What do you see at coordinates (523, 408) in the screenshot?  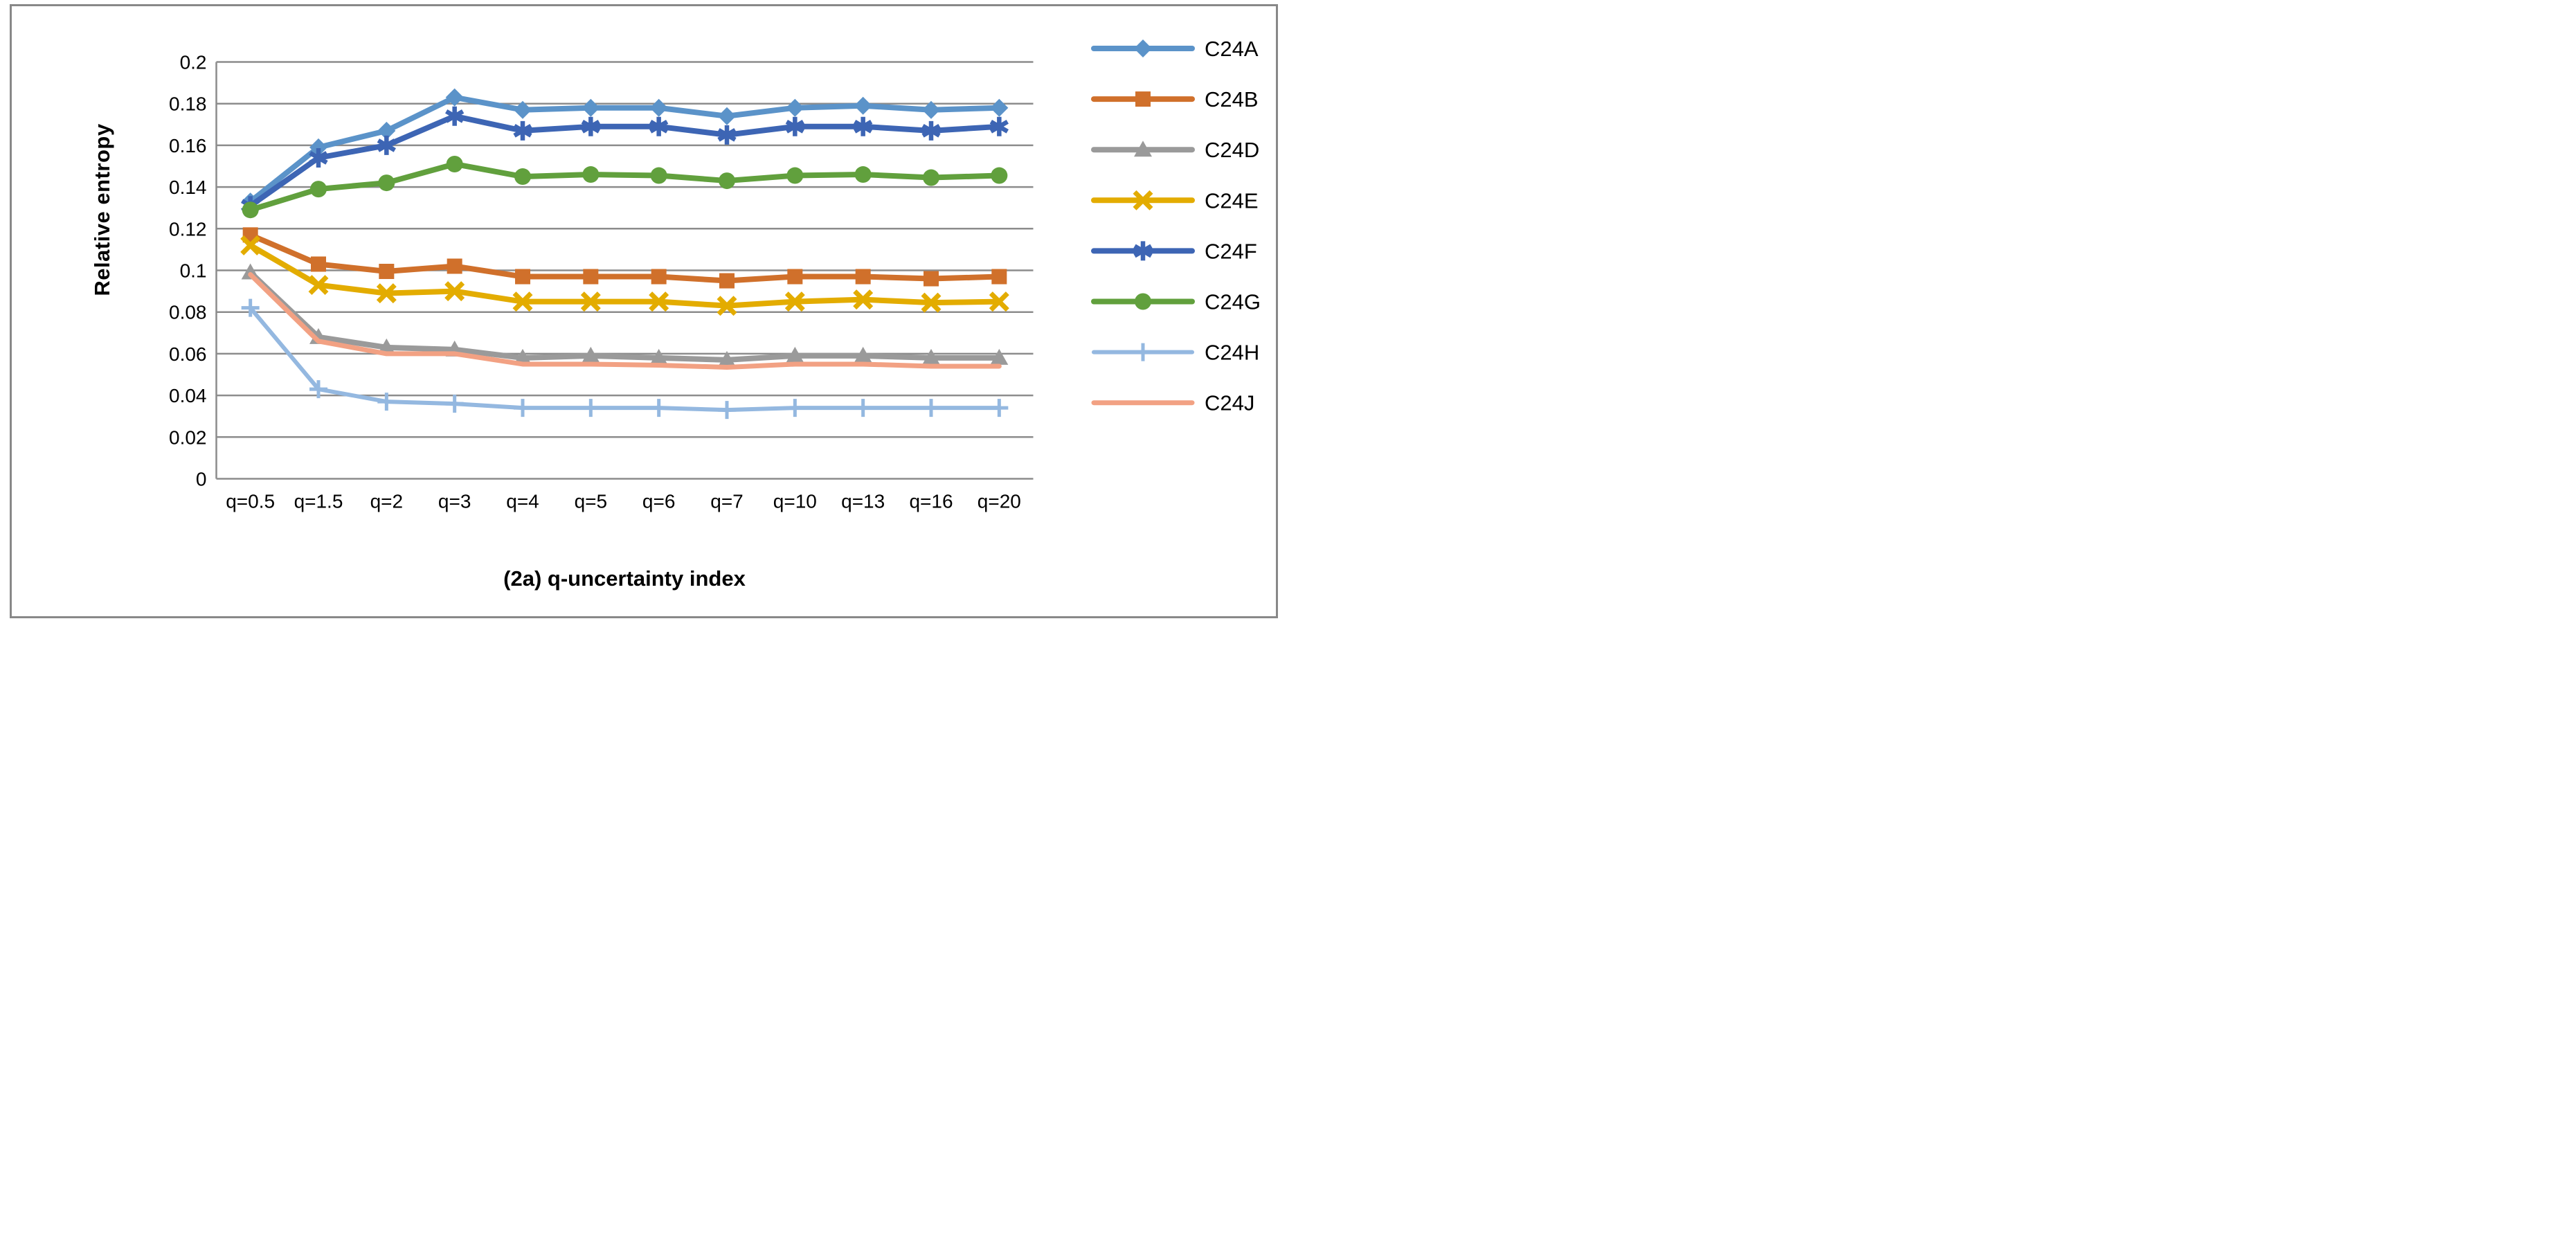 I see `series-marker-C24H-q=4` at bounding box center [523, 408].